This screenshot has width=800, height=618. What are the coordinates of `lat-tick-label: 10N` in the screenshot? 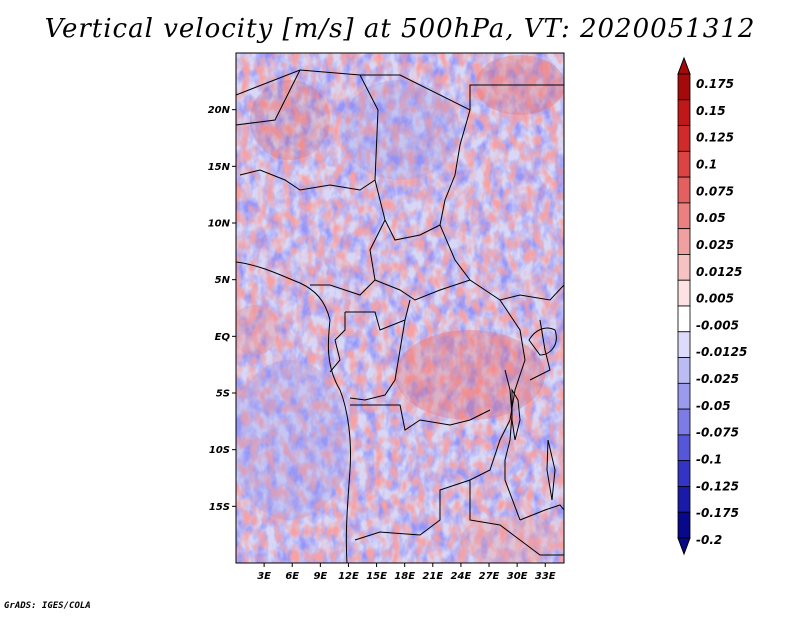 It's located at (219, 224).